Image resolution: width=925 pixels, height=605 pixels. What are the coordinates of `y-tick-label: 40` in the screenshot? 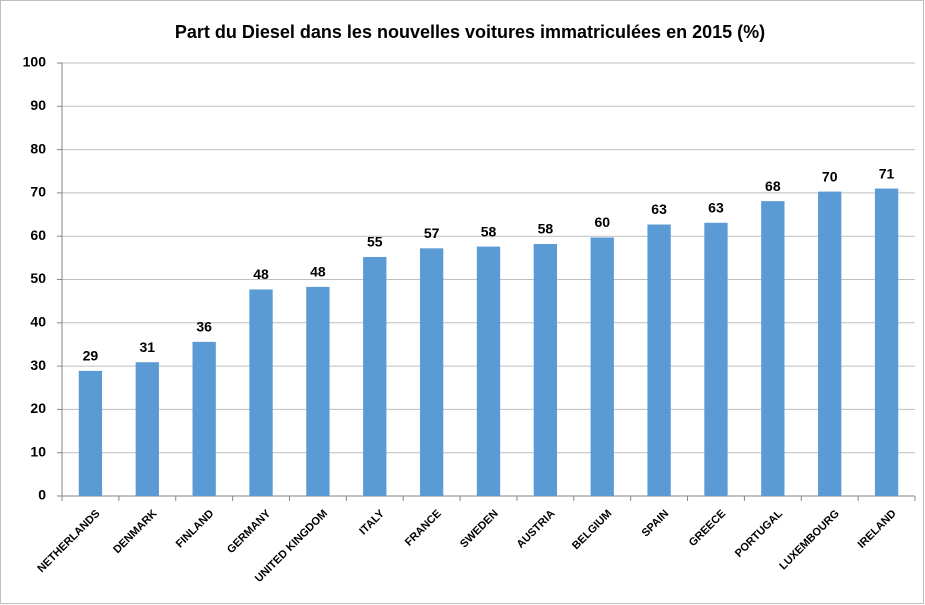 It's located at (38, 322).